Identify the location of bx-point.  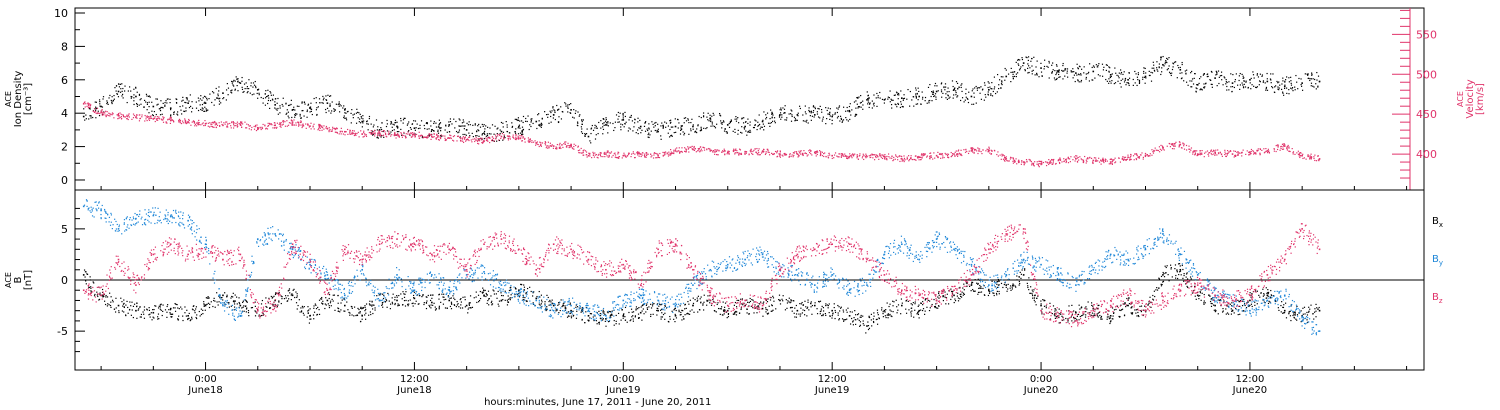
(292, 295).